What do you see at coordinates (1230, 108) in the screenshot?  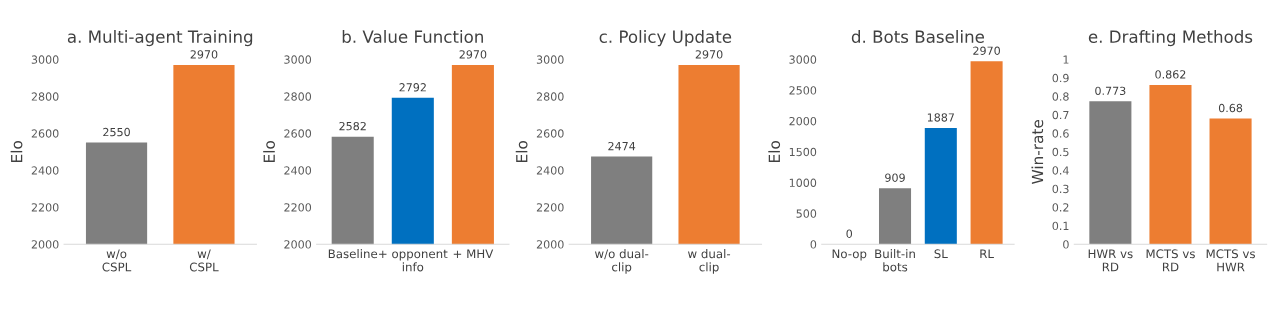 I see `data-label: 0.68` at bounding box center [1230, 108].